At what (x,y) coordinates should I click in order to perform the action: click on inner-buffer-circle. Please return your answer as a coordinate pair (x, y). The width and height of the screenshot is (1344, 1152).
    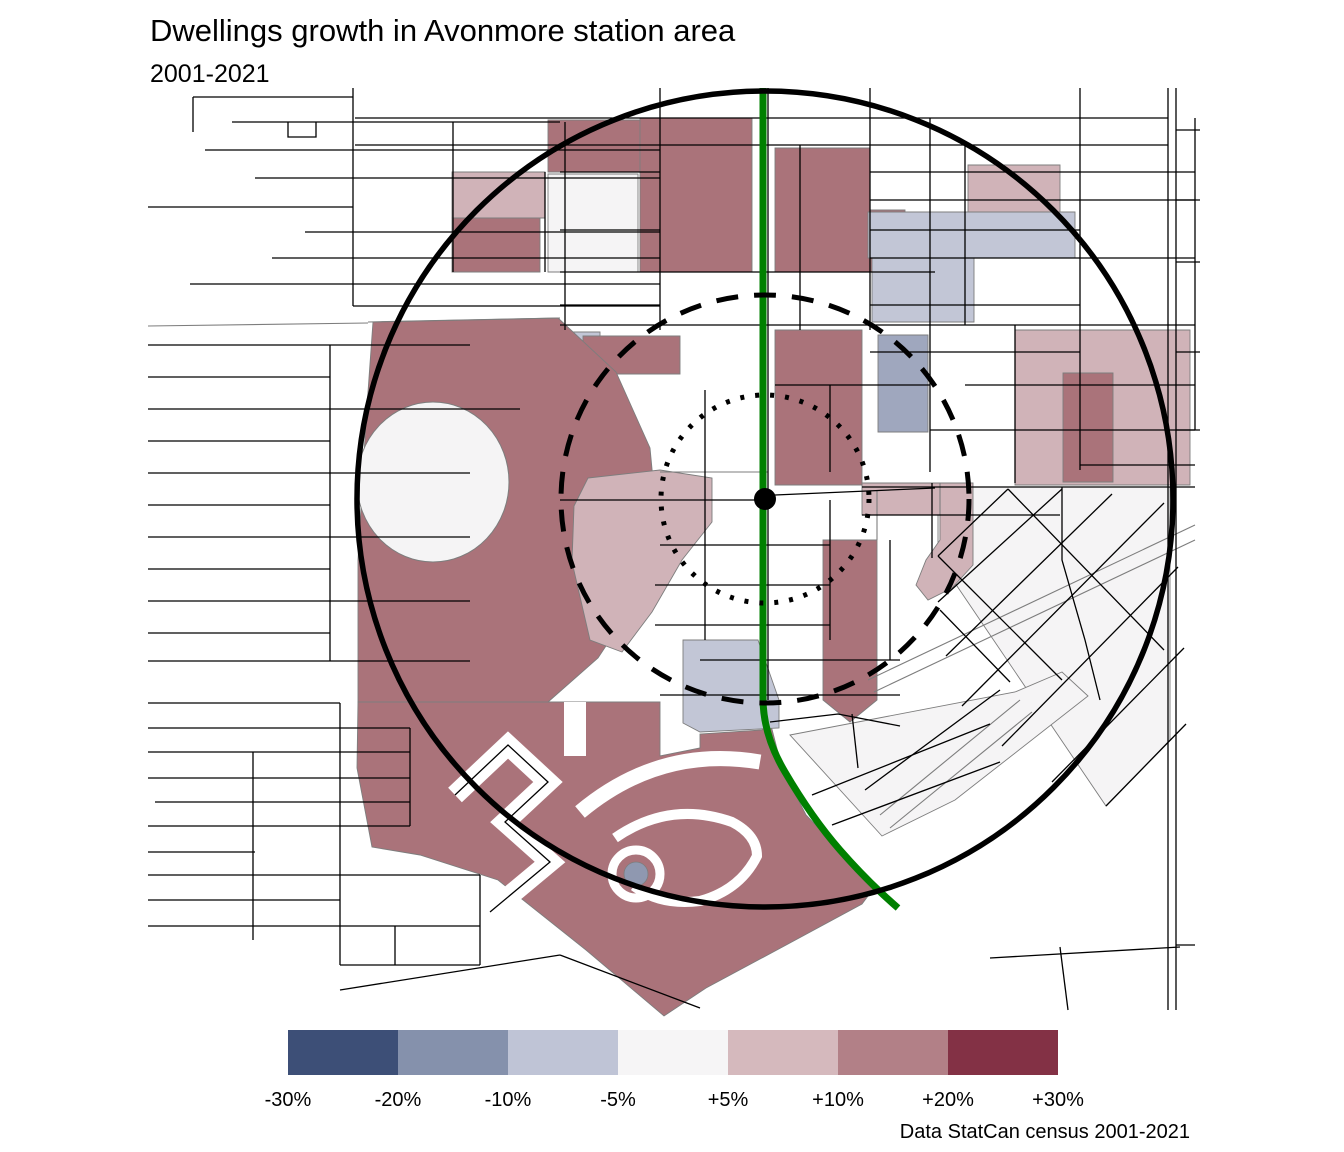
    Looking at the image, I should click on (765, 499).